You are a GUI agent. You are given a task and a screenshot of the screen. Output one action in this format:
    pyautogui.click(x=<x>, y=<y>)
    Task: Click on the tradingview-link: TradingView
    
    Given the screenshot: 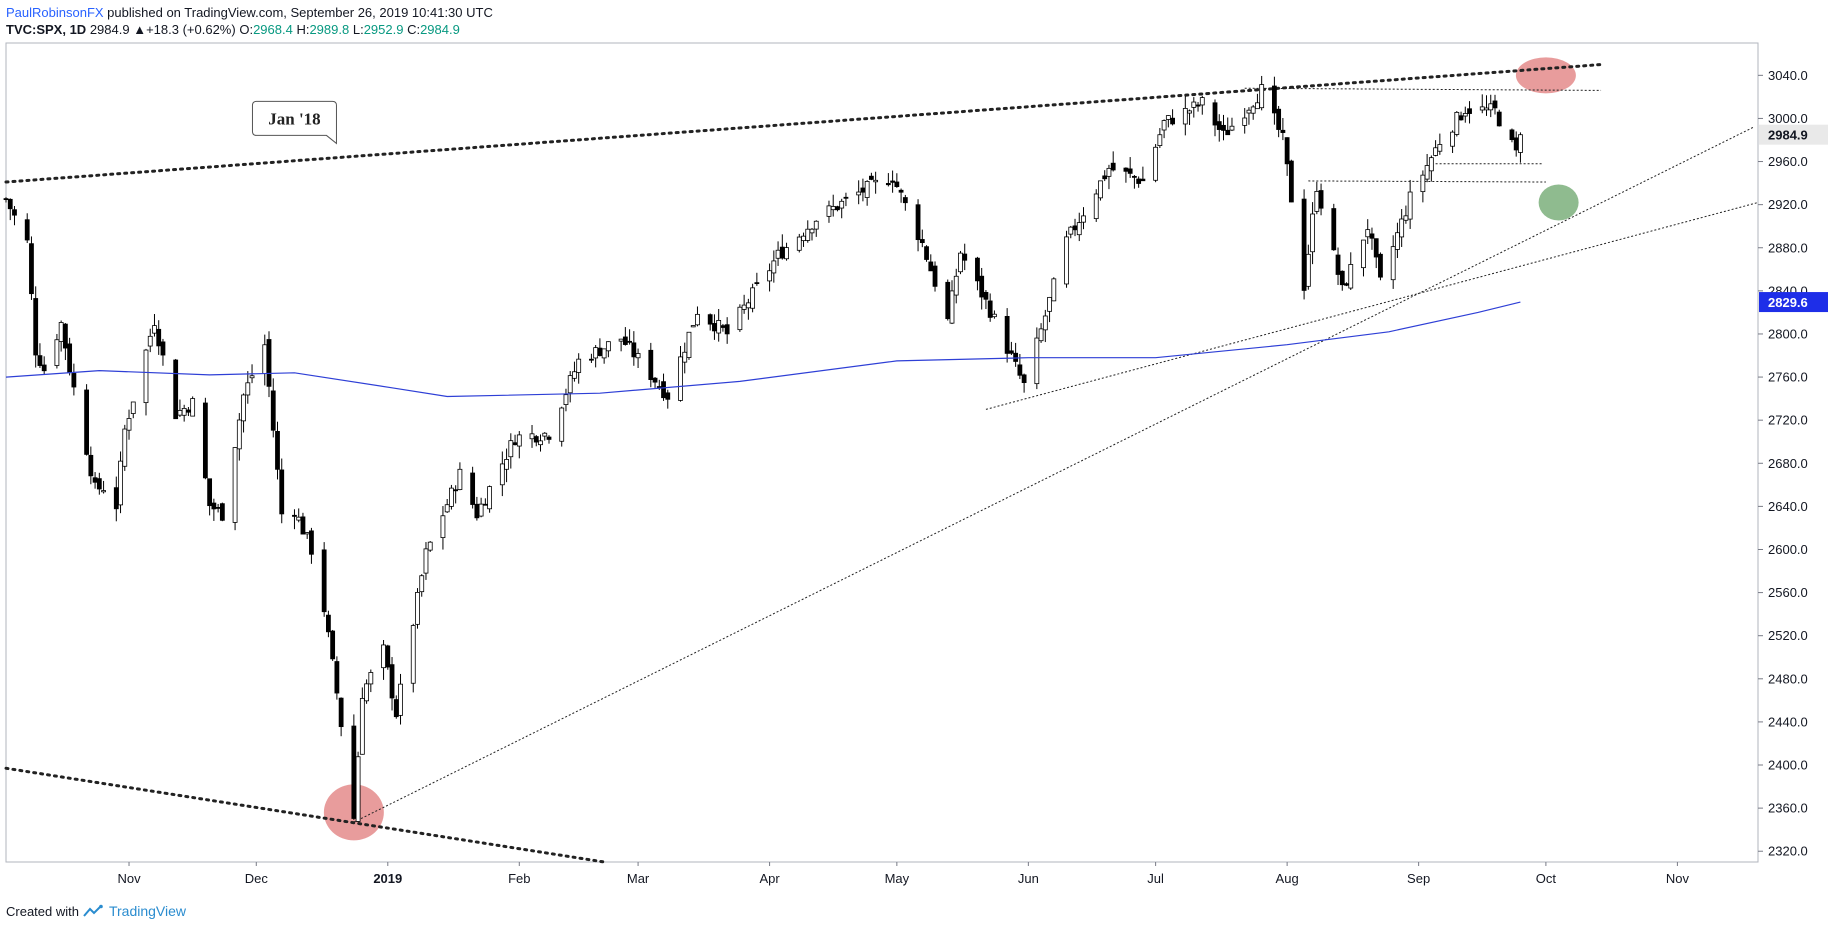 What is the action you would take?
    pyautogui.click(x=147, y=911)
    